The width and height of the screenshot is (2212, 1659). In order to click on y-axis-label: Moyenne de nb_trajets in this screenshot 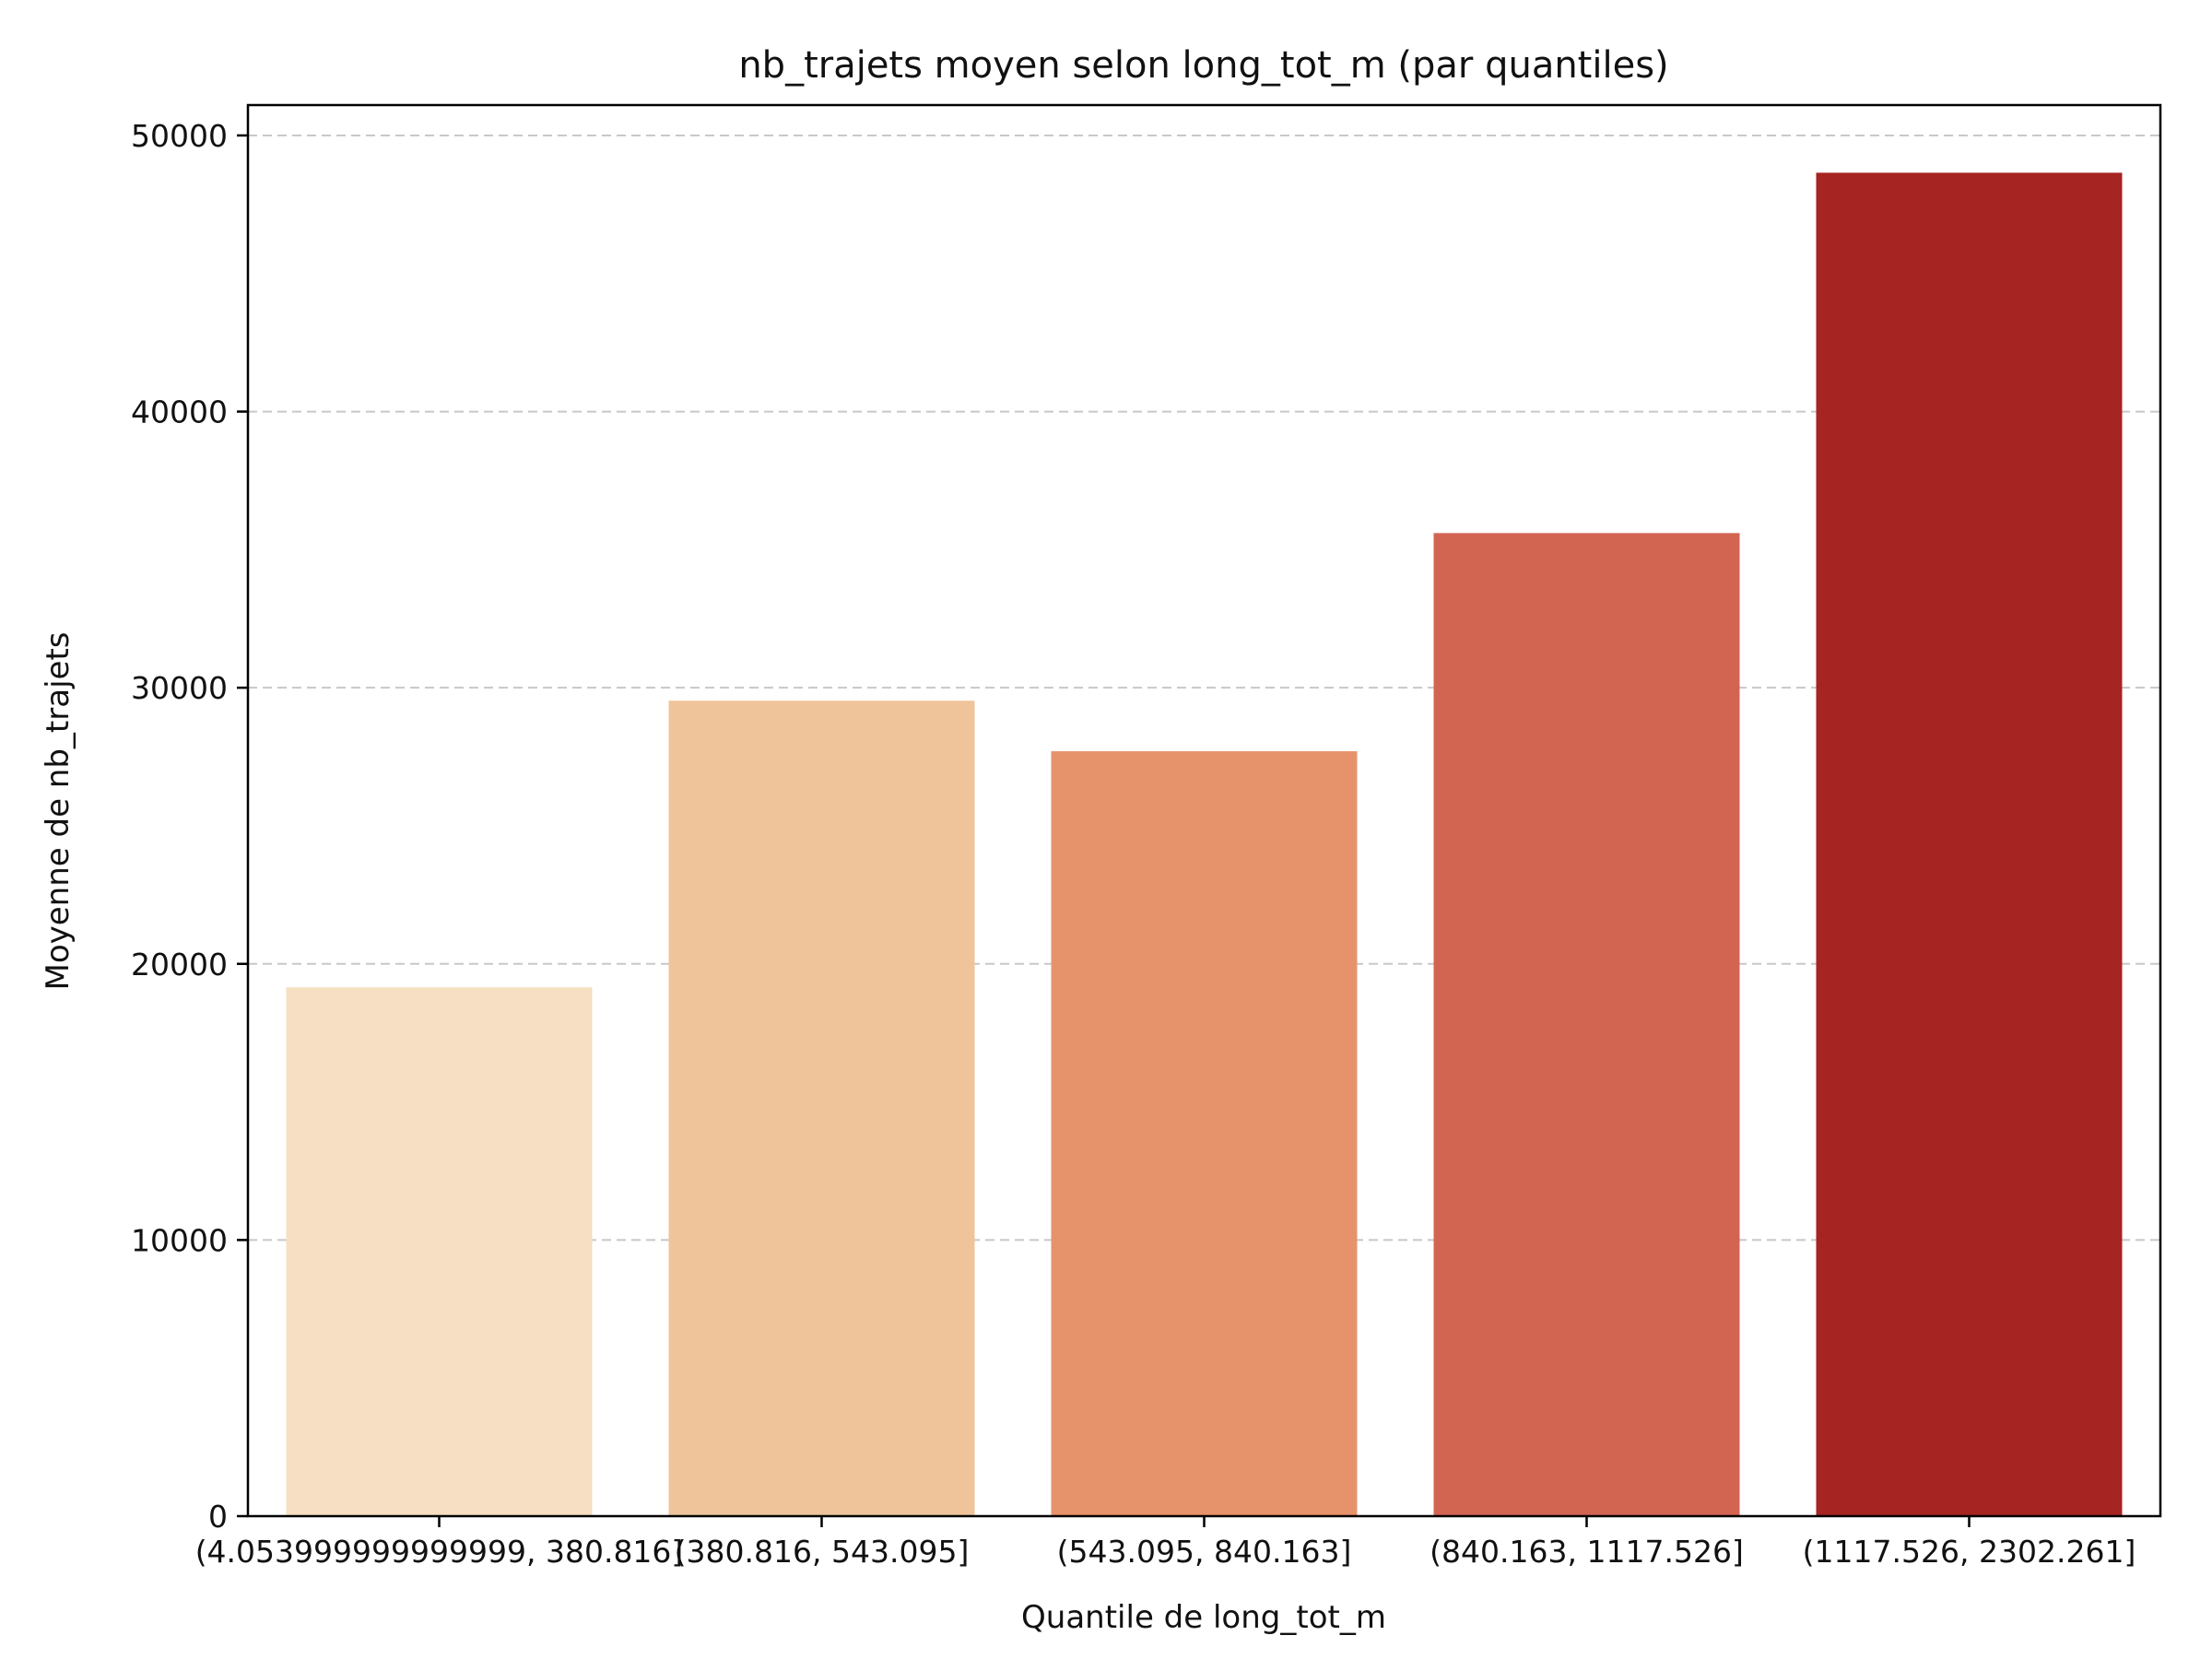, I will do `click(58, 811)`.